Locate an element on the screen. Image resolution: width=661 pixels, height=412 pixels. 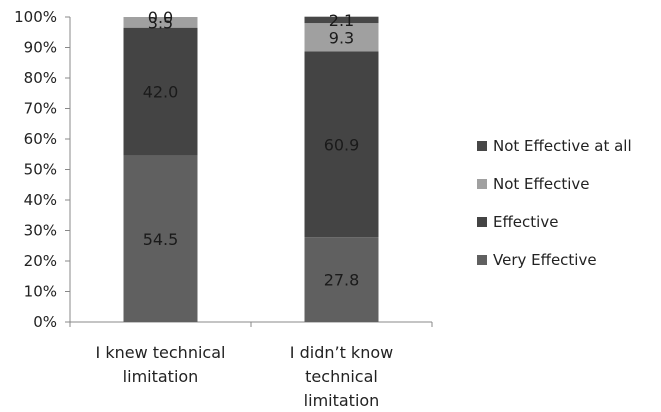
data-label: 2.1 is located at coordinates (341, 20).